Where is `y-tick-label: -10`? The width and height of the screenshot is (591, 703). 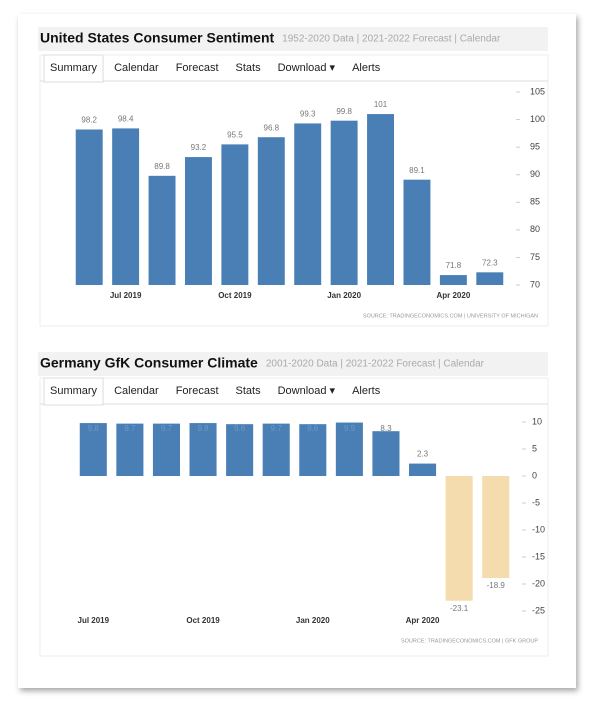 y-tick-label: -10 is located at coordinates (538, 529).